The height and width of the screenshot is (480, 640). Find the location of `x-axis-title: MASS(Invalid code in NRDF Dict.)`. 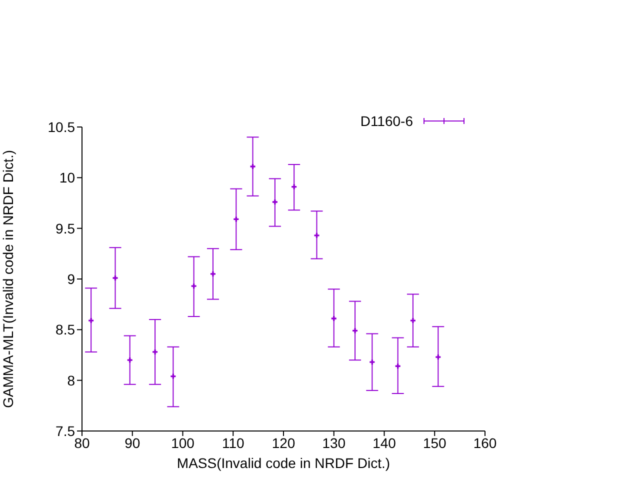

x-axis-title: MASS(Invalid code in NRDF Dict.) is located at coordinates (283, 463).